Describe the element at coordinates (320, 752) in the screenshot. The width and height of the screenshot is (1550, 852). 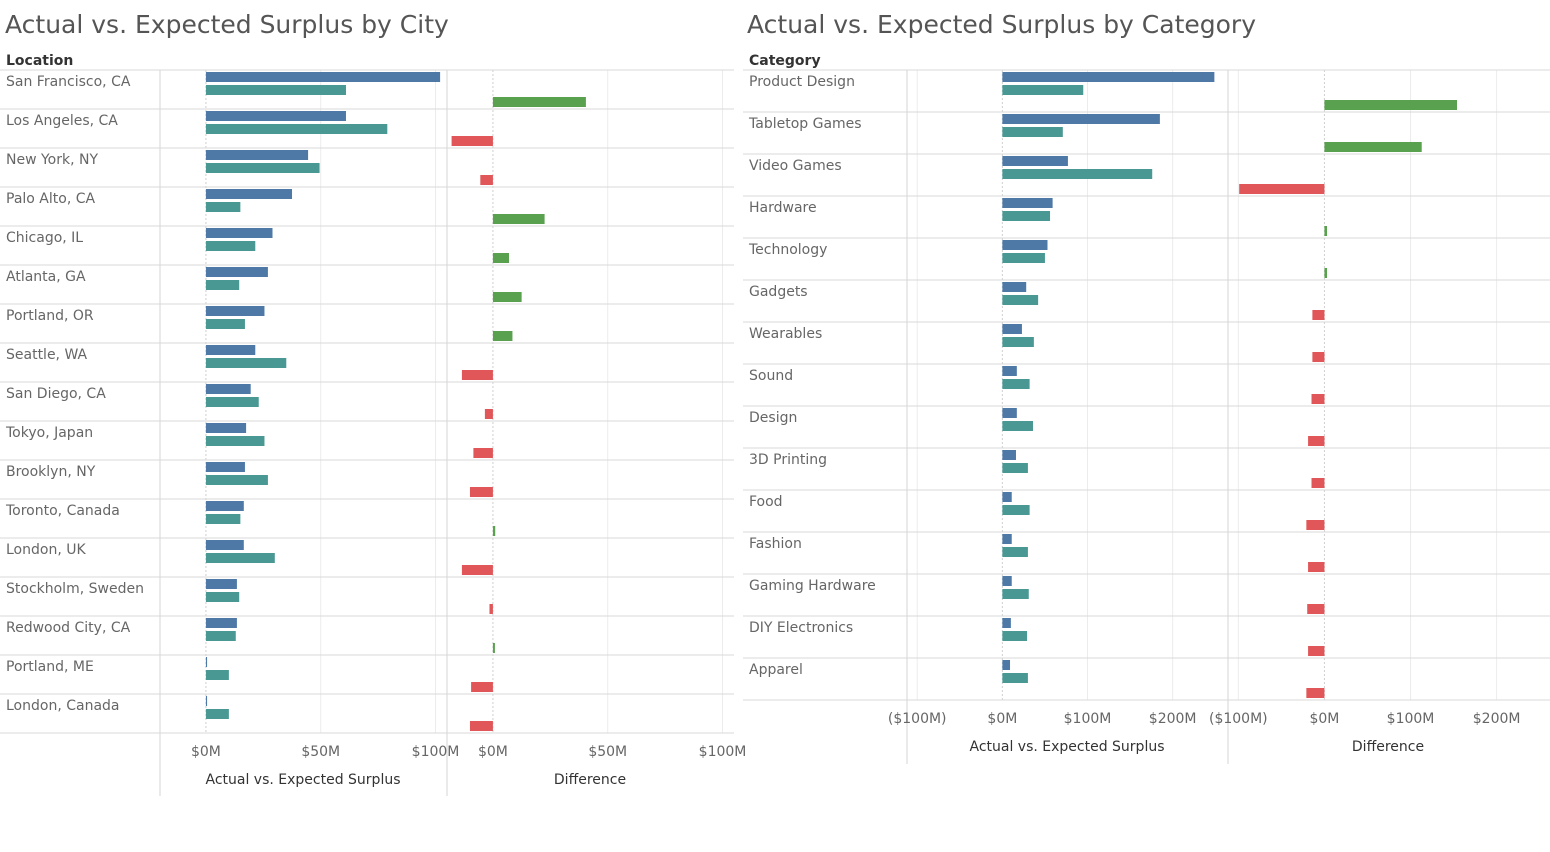
I see `city-panel0-tick-50m: $50M` at that location.